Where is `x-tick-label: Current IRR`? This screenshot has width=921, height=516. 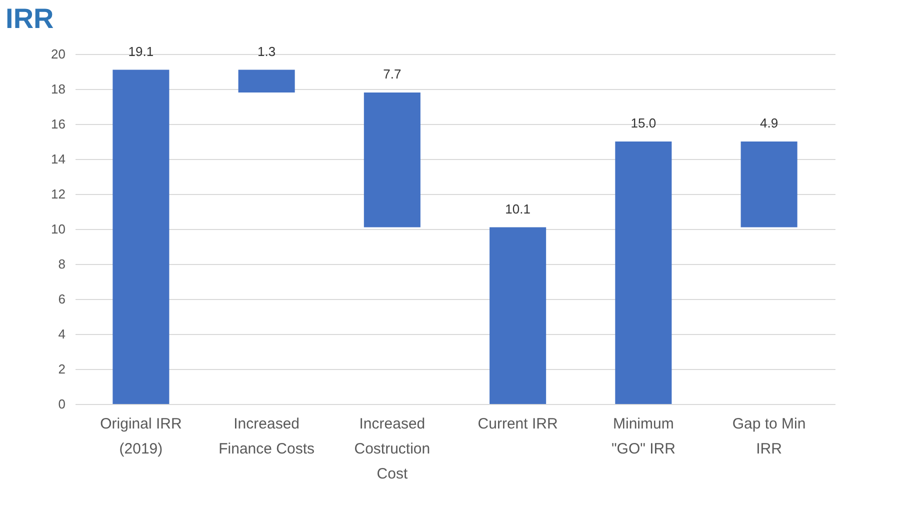 x-tick-label: Current IRR is located at coordinates (518, 424).